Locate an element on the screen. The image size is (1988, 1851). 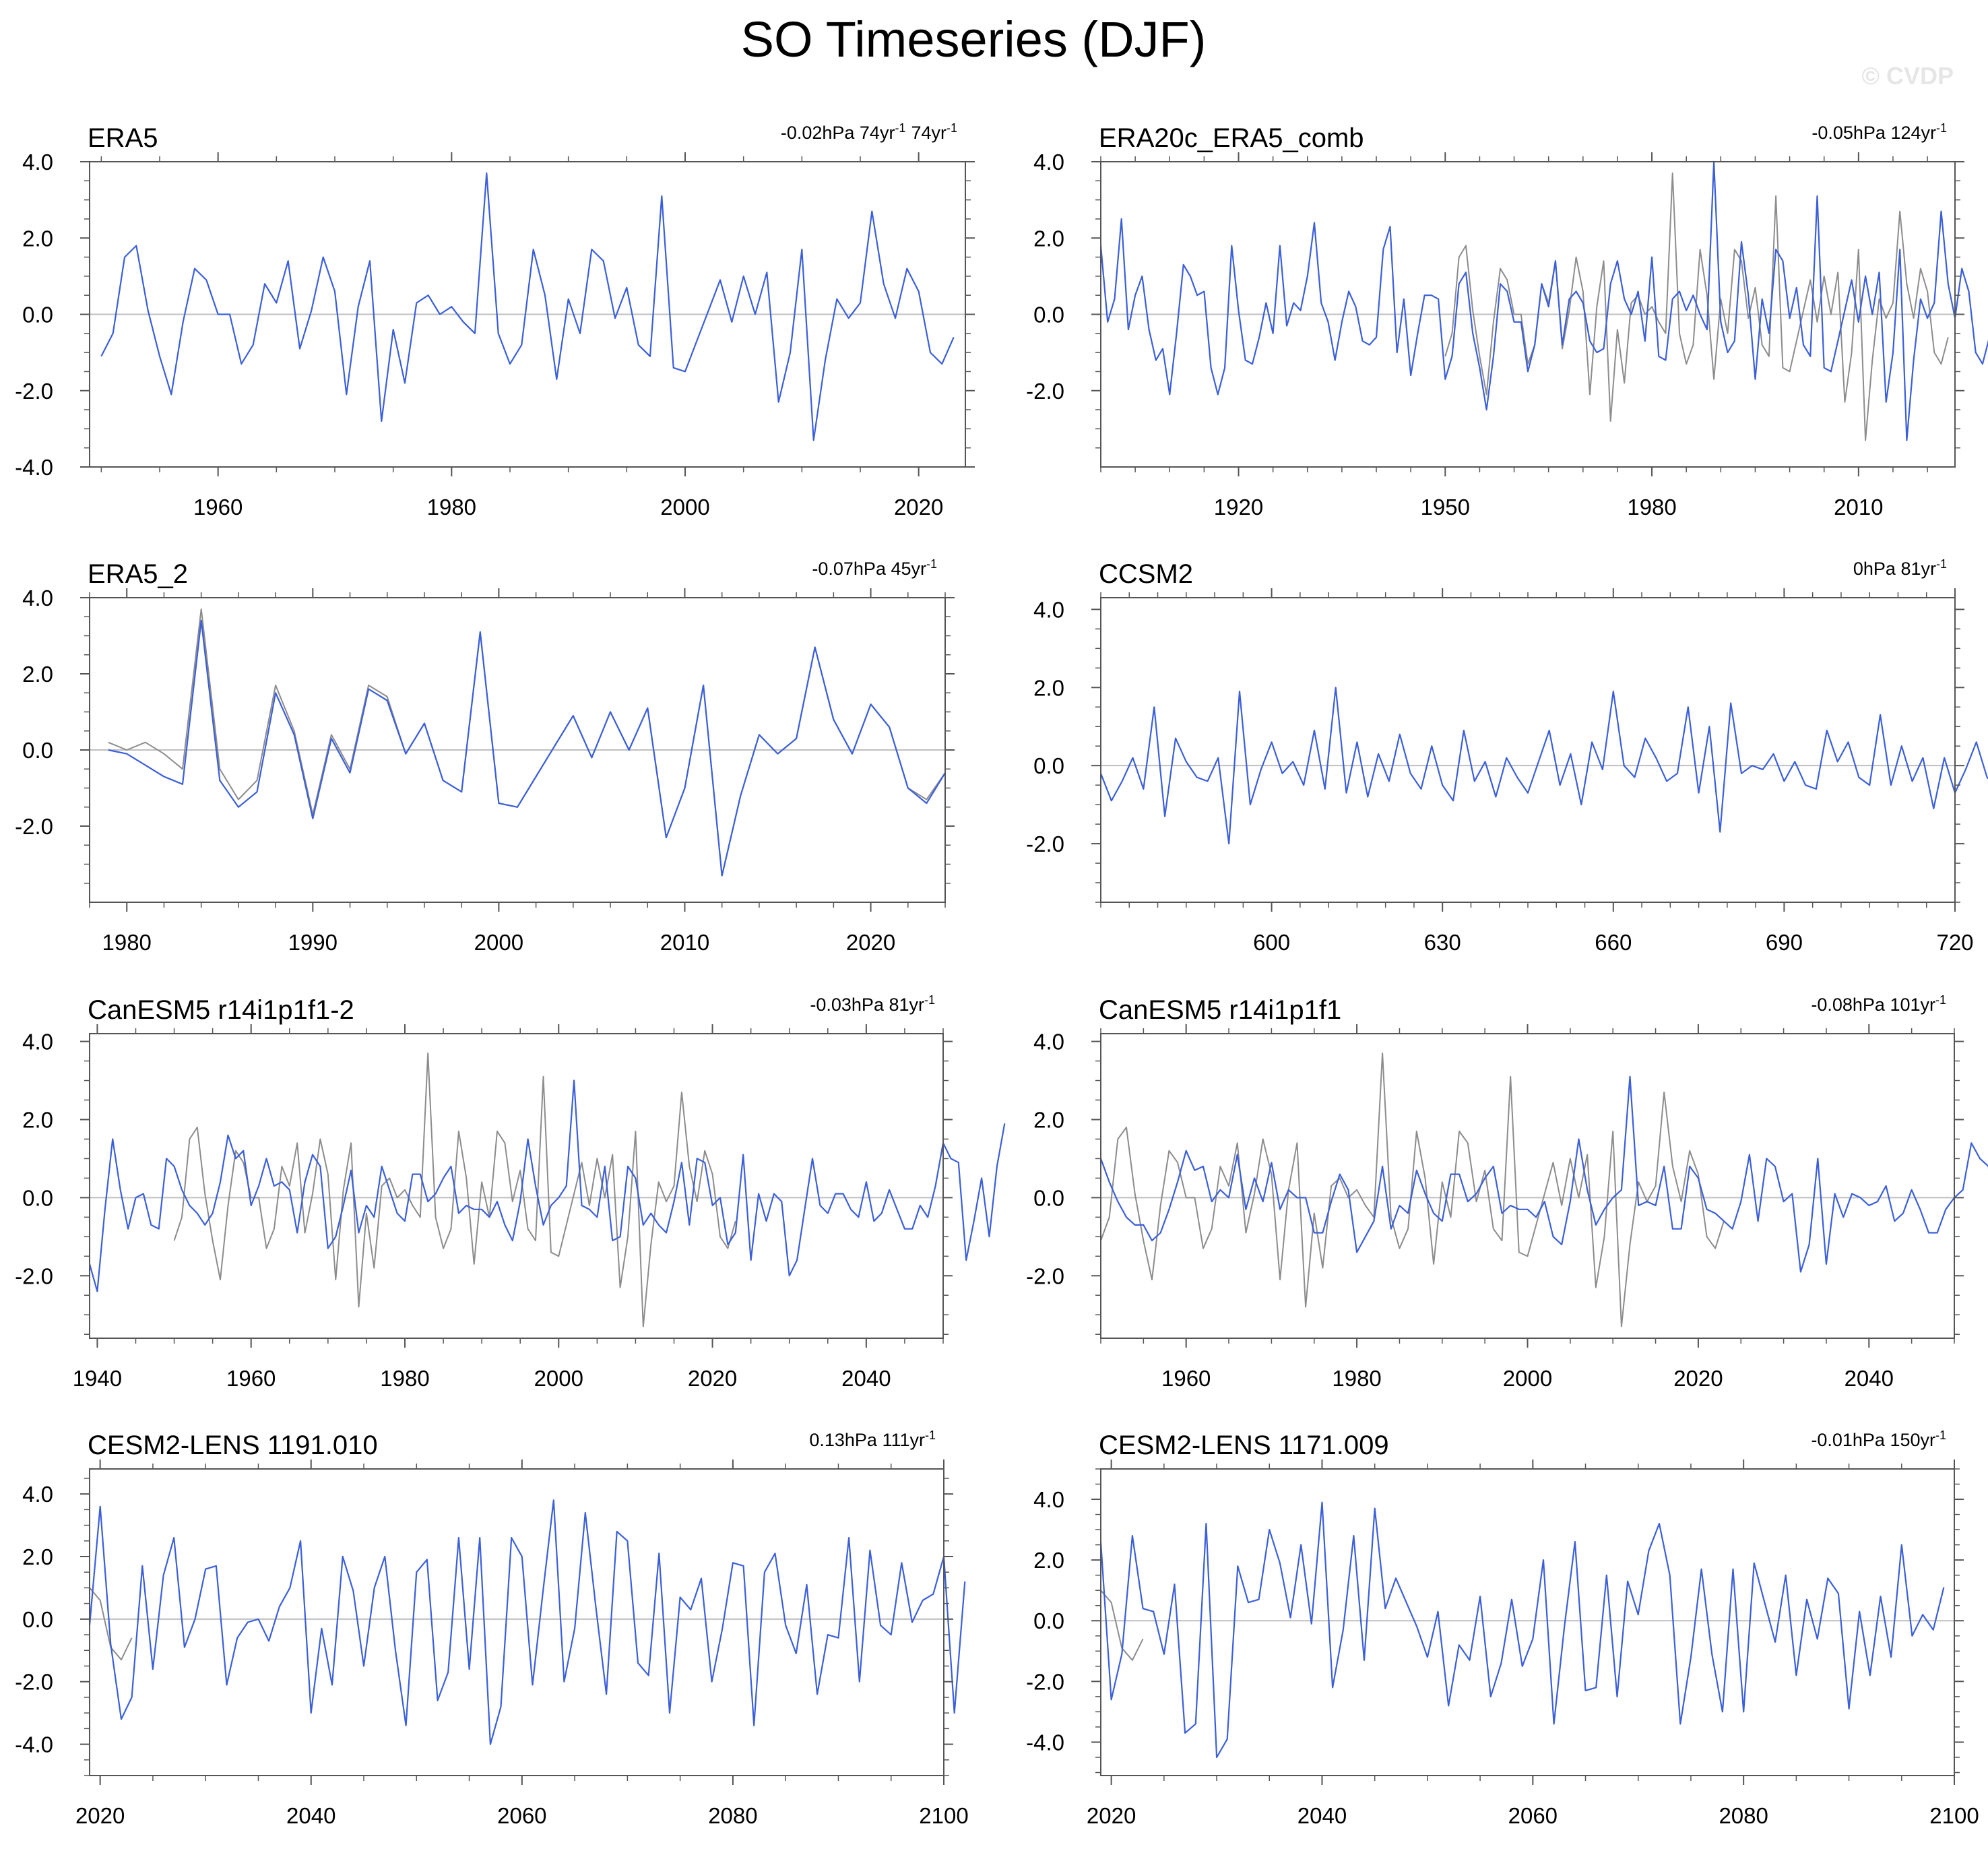
x-tick-label: 720 is located at coordinates (1955, 942).